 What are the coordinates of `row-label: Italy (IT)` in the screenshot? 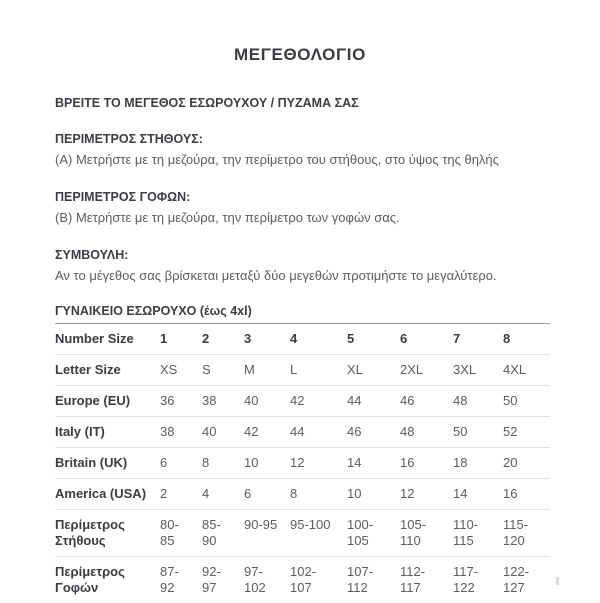 It's located at (107, 432).